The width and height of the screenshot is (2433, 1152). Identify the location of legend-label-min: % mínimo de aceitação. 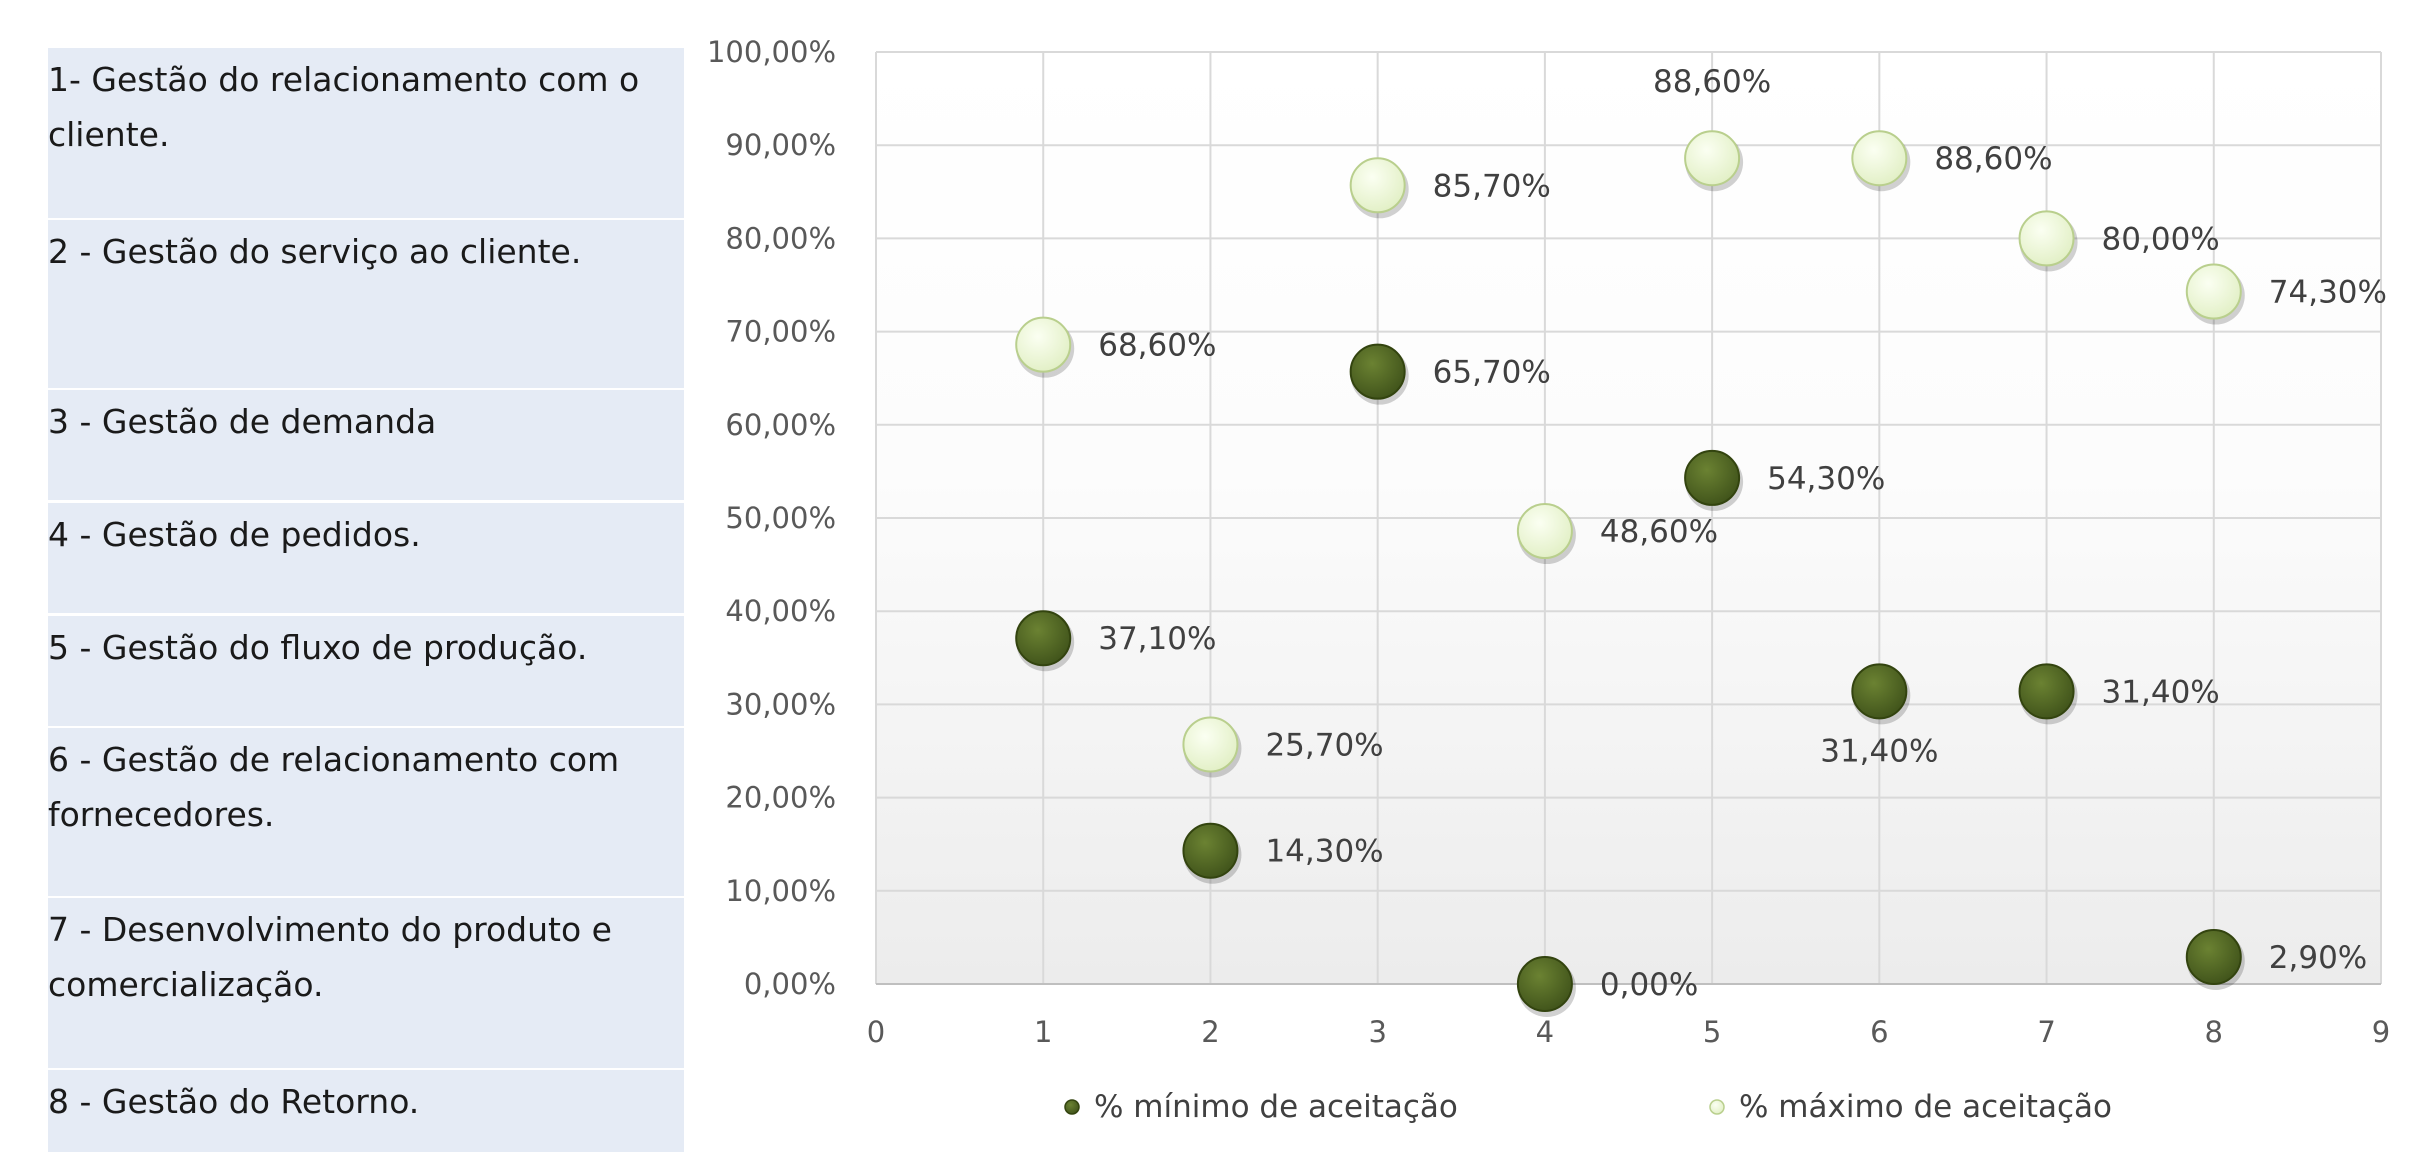
(1276, 1107).